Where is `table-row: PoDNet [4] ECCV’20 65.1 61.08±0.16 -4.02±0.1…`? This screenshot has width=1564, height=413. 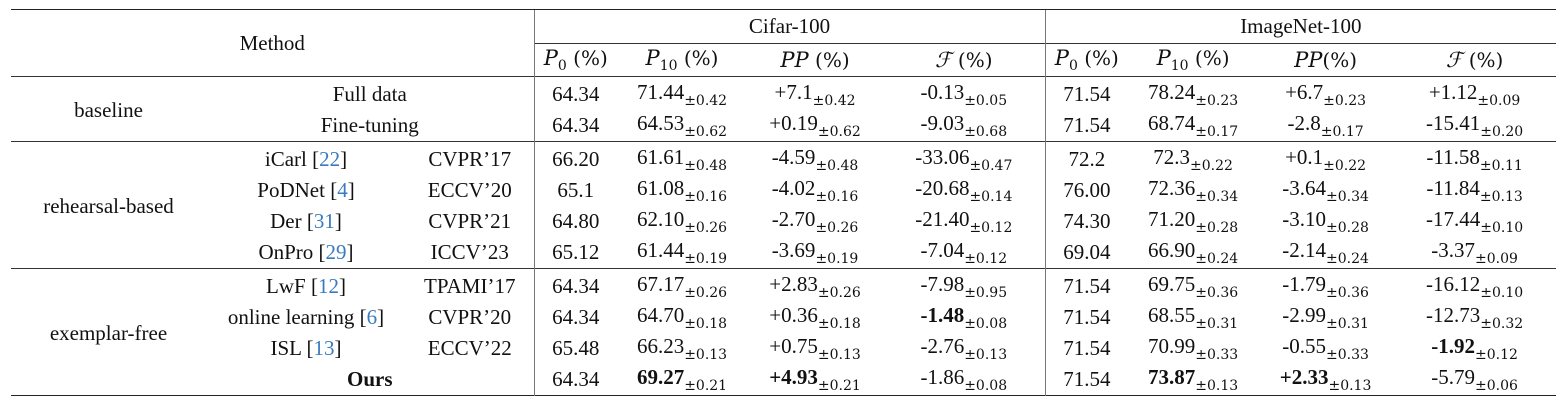
table-row: PoDNet [4] ECCV’20 65.1 61.08±0.16 -4.02±0.1… is located at coordinates (783, 190).